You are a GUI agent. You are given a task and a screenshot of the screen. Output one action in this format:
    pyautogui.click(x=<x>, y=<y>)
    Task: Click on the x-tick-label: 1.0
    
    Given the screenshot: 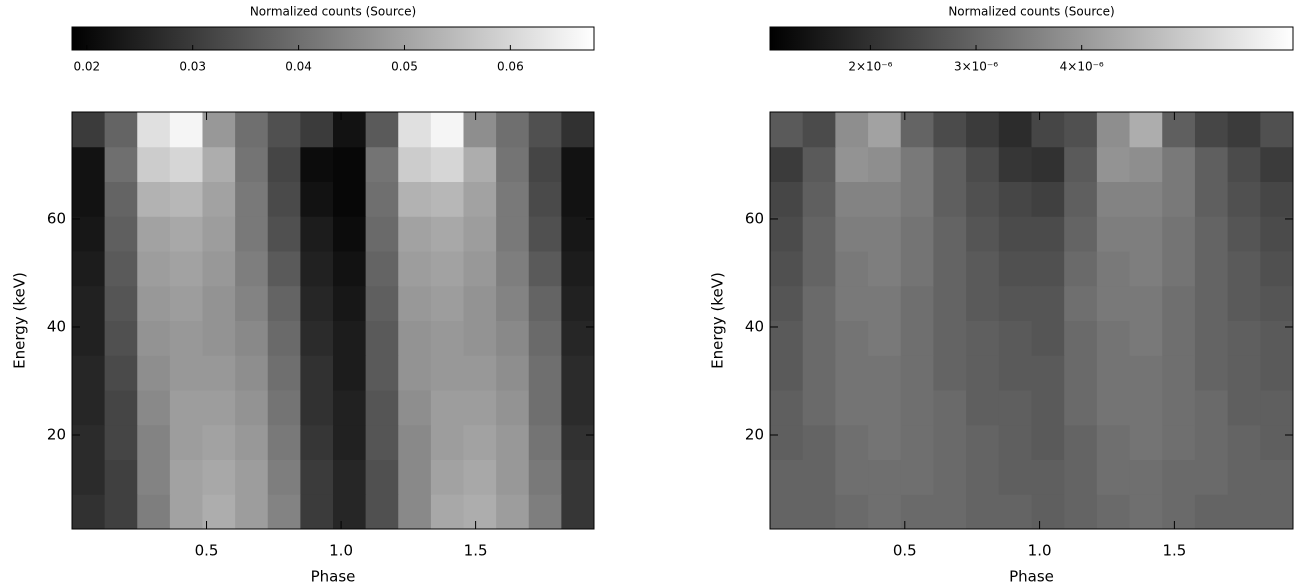 What is the action you would take?
    pyautogui.click(x=1040, y=551)
    